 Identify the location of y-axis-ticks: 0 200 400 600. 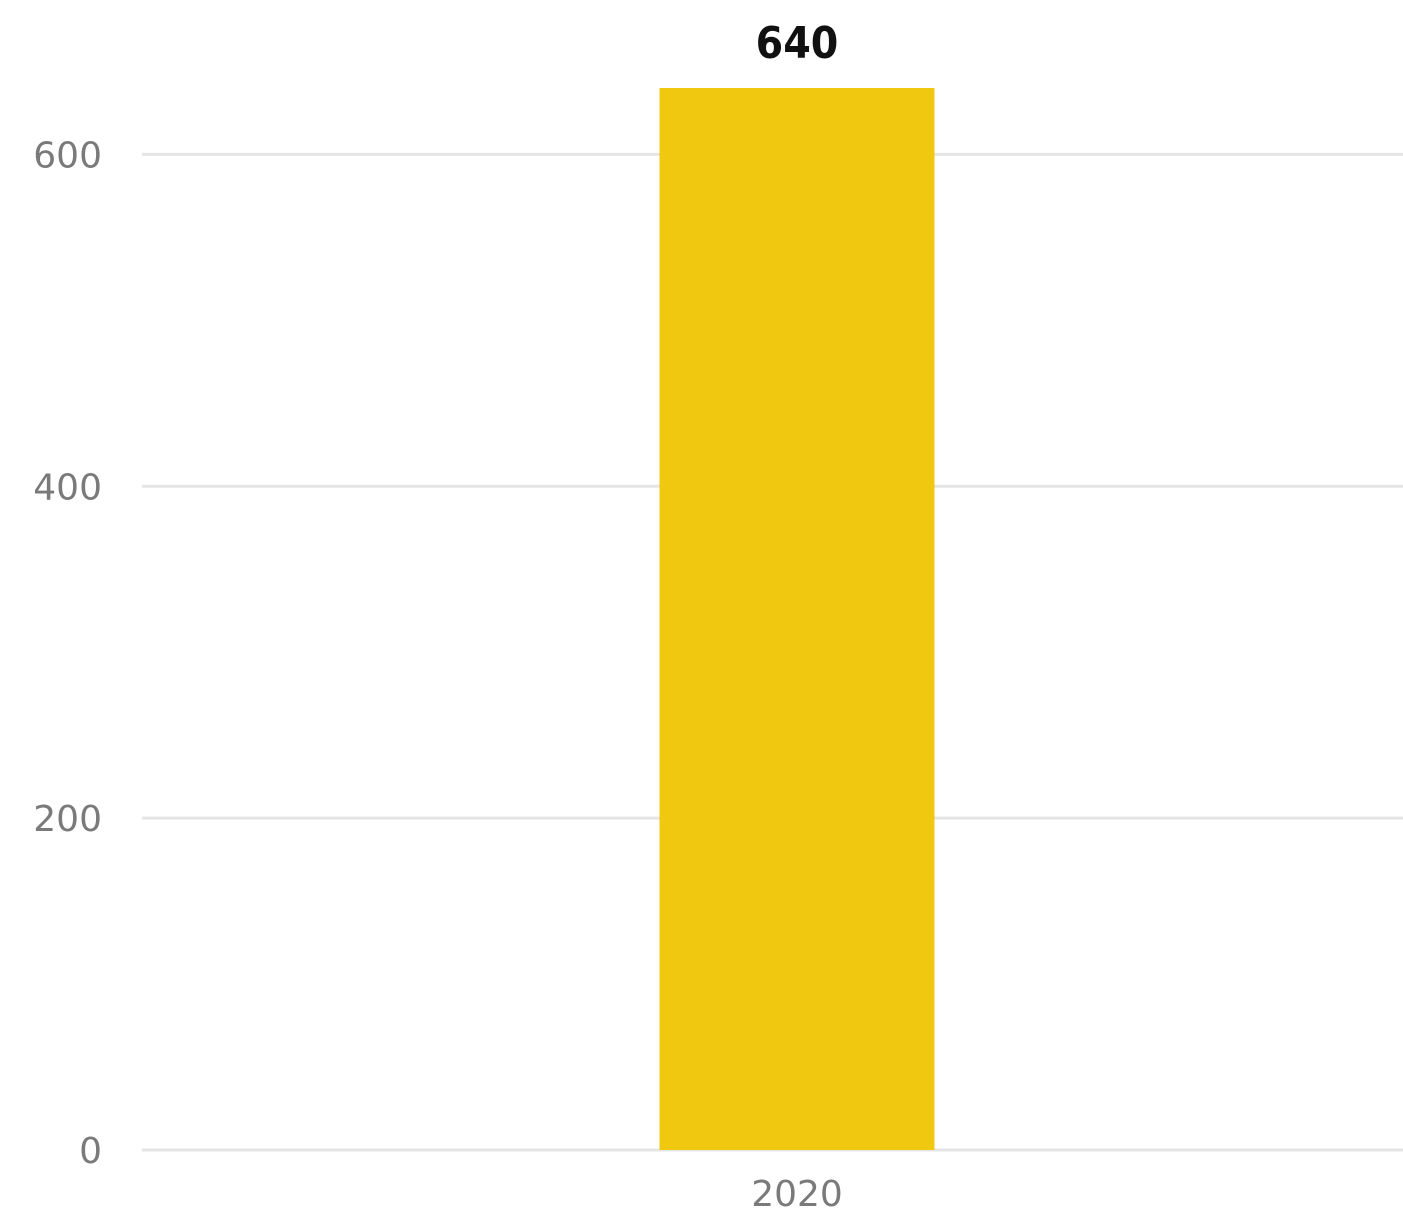
(67, 653).